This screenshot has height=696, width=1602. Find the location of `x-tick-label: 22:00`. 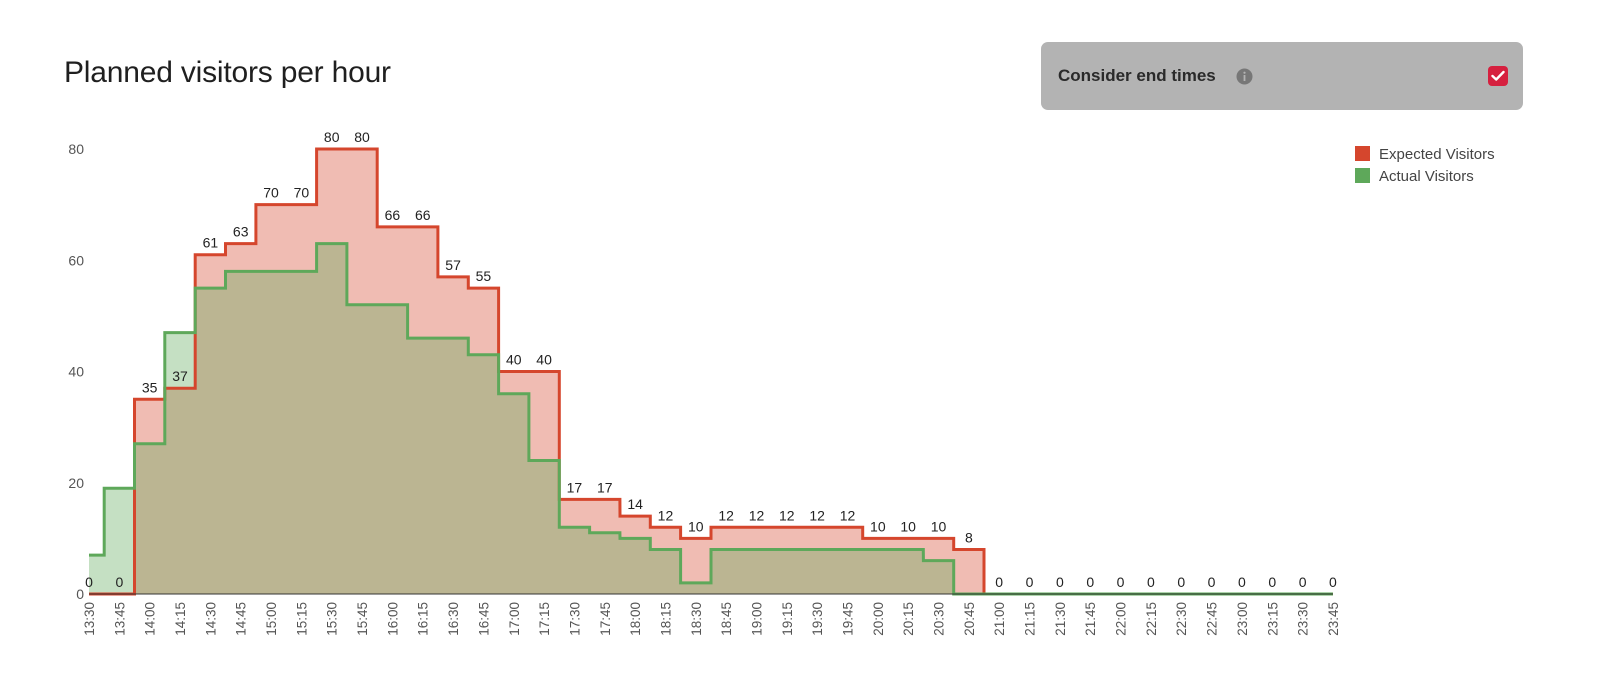

x-tick-label: 22:00 is located at coordinates (1121, 619).